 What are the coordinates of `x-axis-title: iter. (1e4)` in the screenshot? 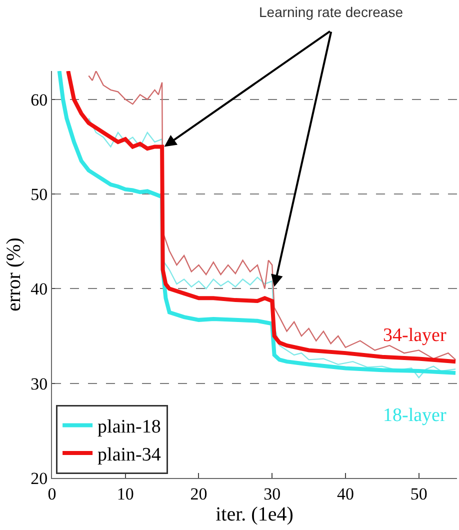 It's located at (255, 514).